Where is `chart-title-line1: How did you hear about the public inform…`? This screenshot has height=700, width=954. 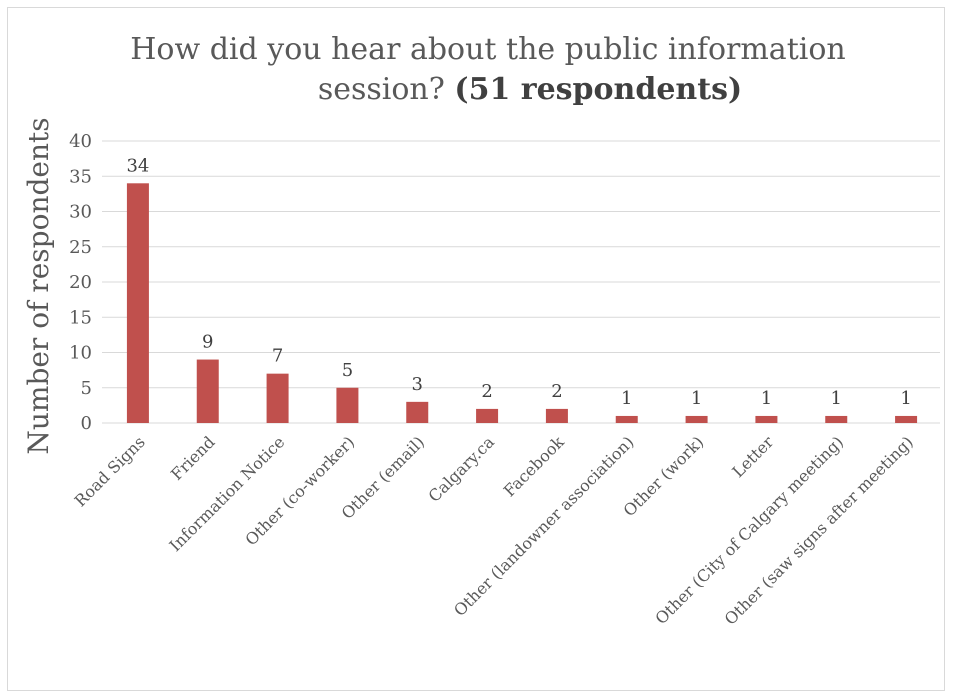 chart-title-line1: How did you hear about the public inform… is located at coordinates (487, 49).